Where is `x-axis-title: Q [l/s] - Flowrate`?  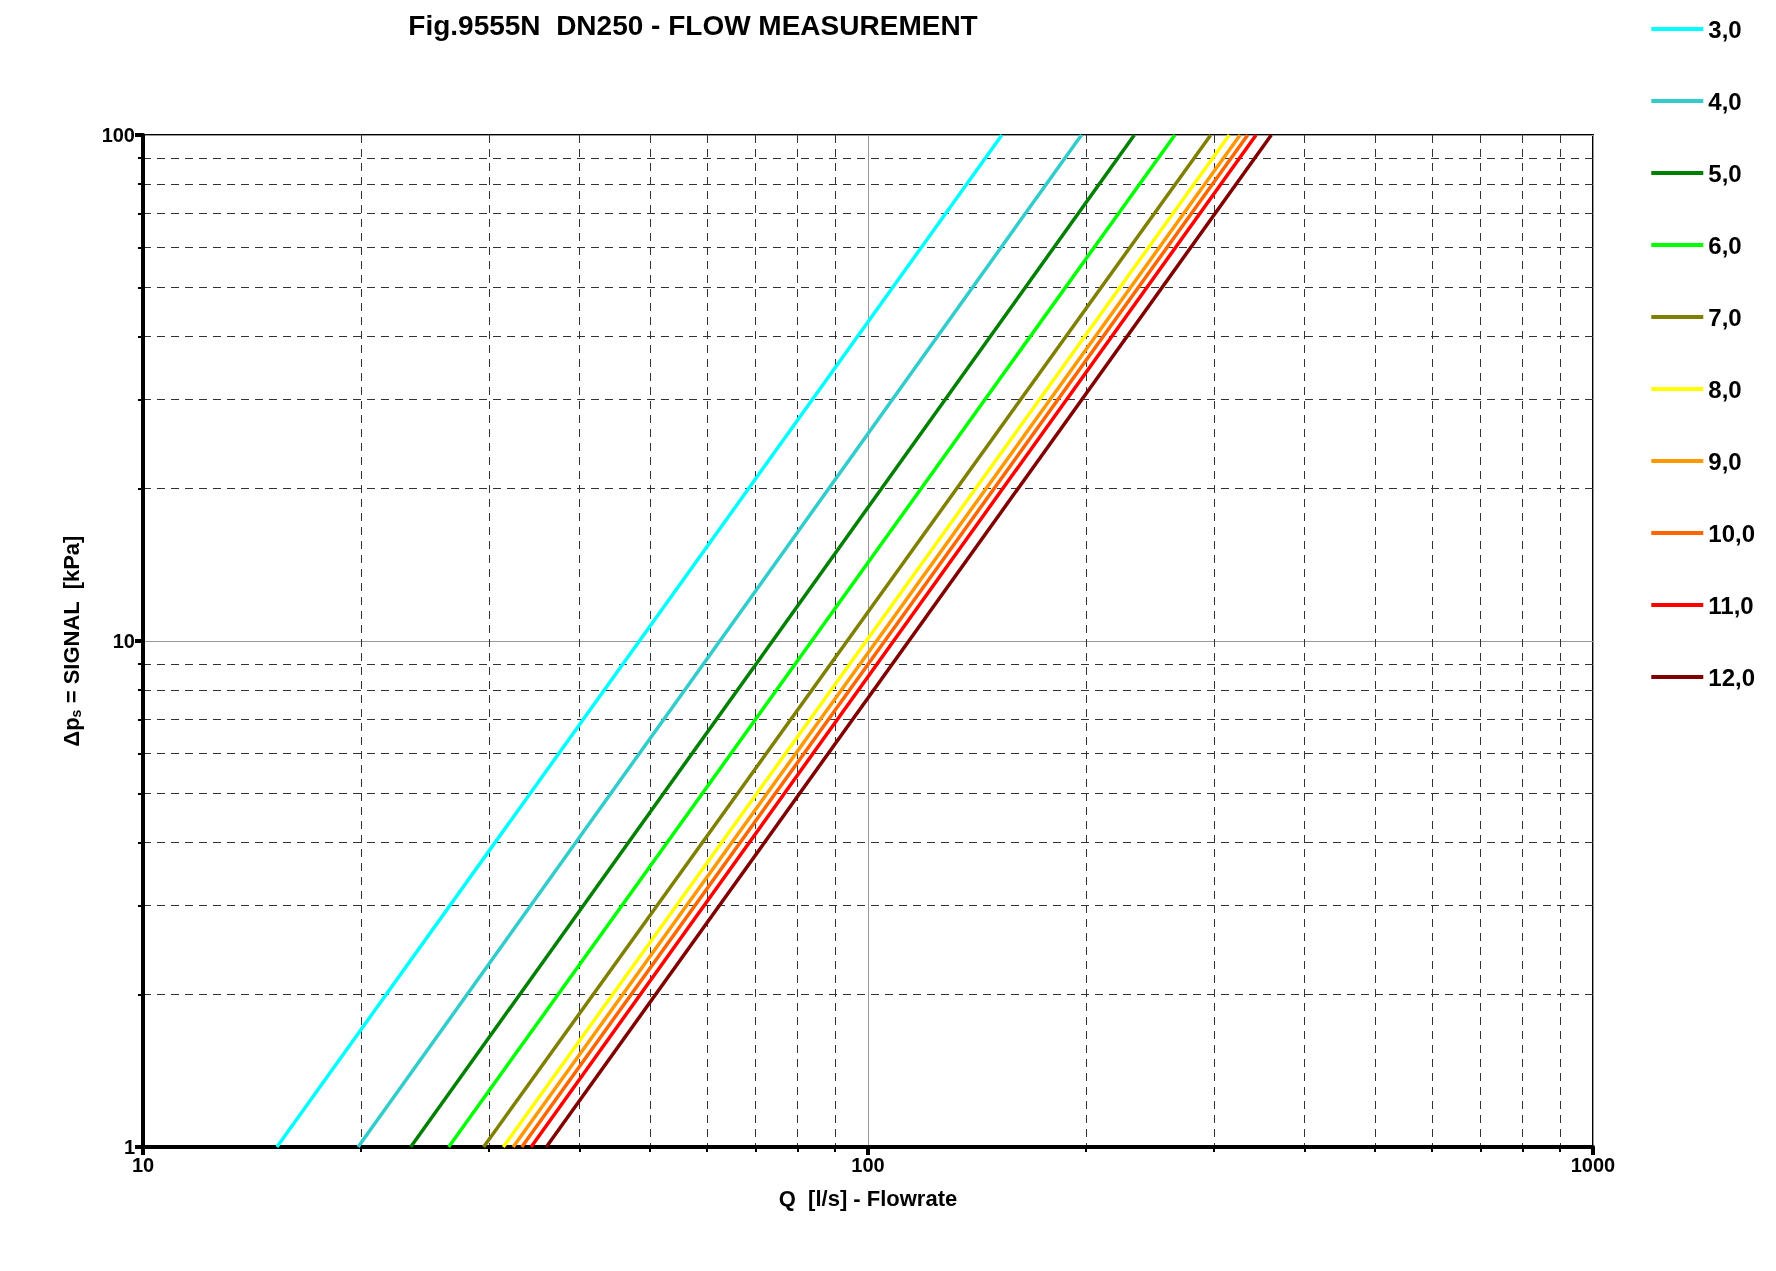 x-axis-title: Q [l/s] - Flowrate is located at coordinates (868, 1198).